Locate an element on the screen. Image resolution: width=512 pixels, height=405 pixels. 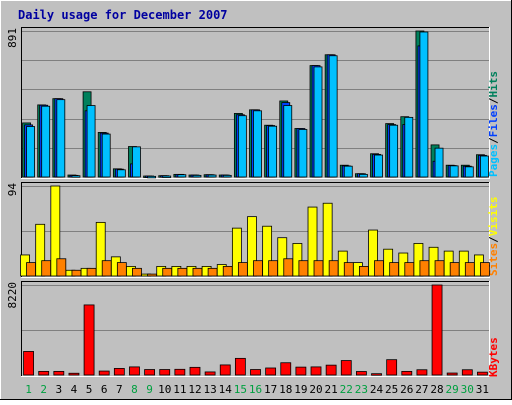
x-tick-label: 30 is located at coordinates (467, 389).